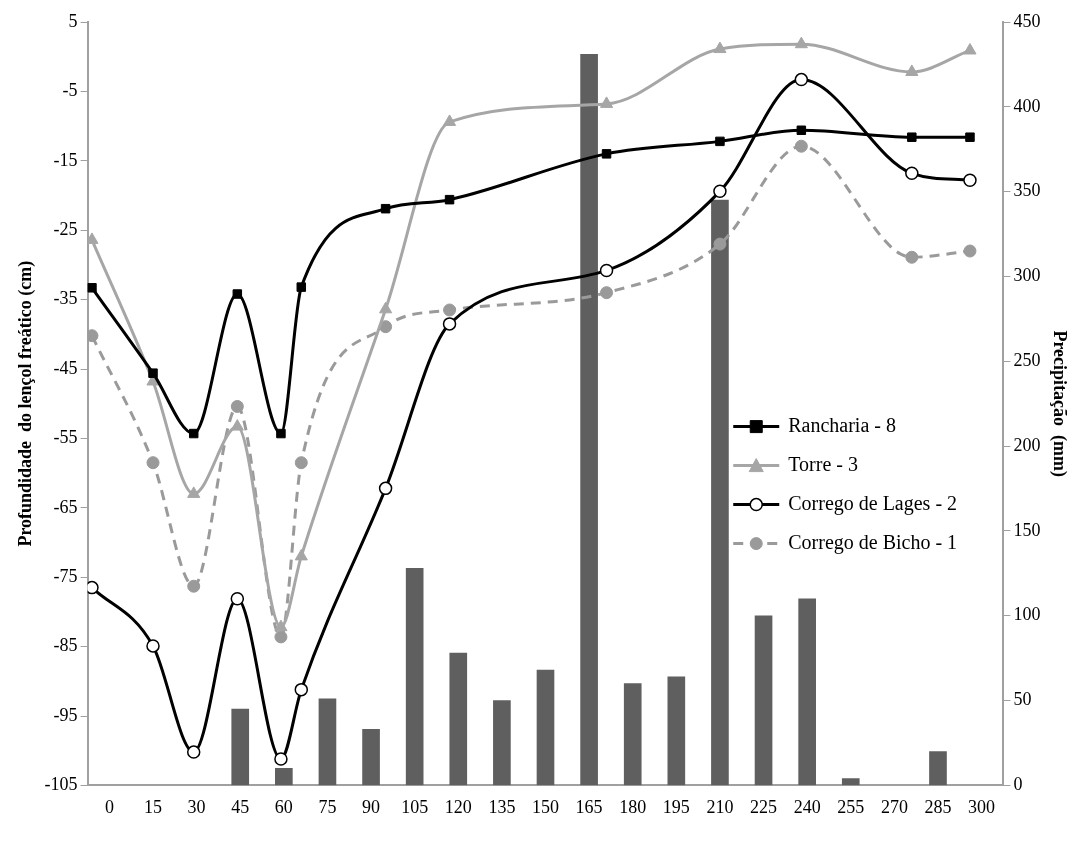  What do you see at coordinates (65, 575) in the screenshot?
I see `y-tick-label: -75` at bounding box center [65, 575].